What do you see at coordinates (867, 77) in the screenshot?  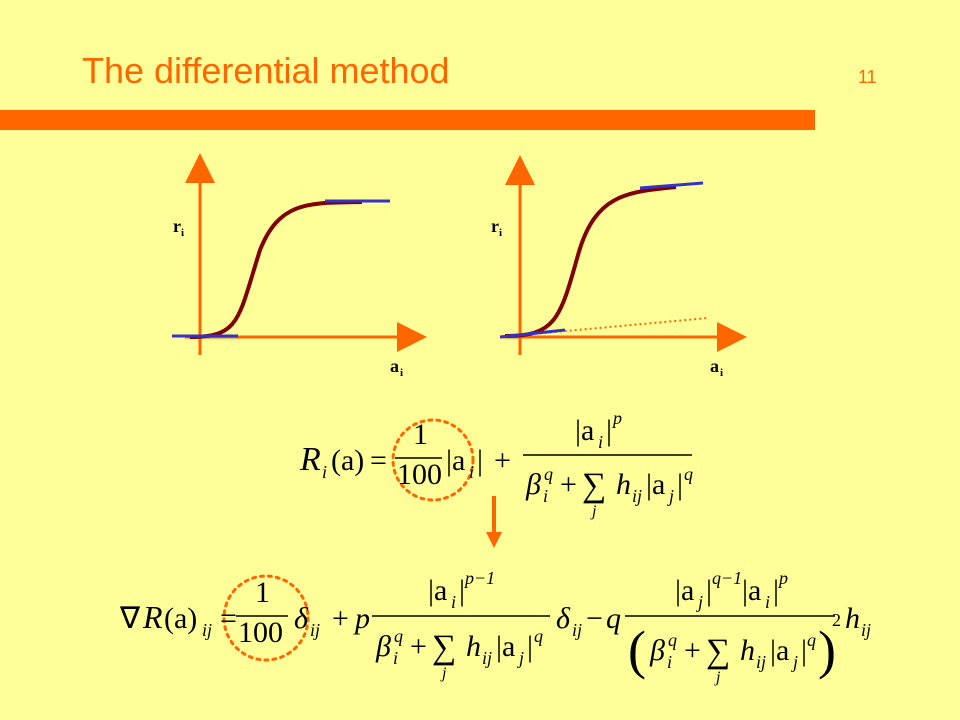 I see `page-number: 11` at bounding box center [867, 77].